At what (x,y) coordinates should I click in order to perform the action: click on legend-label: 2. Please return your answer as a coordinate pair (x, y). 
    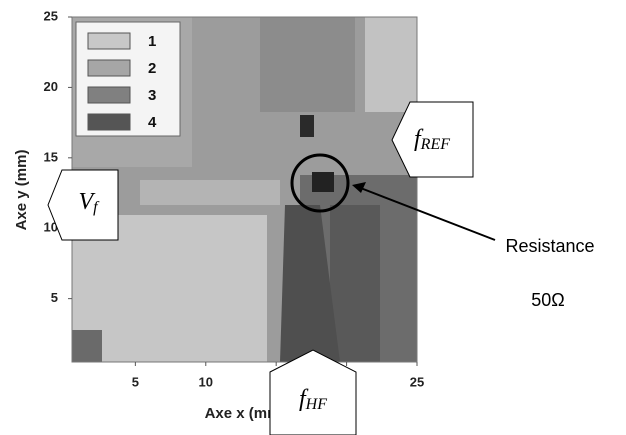
    Looking at the image, I should click on (152, 68).